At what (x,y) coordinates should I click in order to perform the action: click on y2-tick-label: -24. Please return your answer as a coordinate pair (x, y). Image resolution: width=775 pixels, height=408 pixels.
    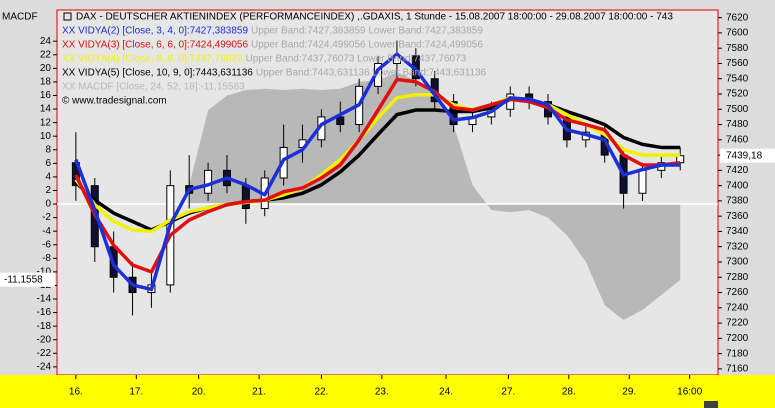
    Looking at the image, I should click on (44, 366).